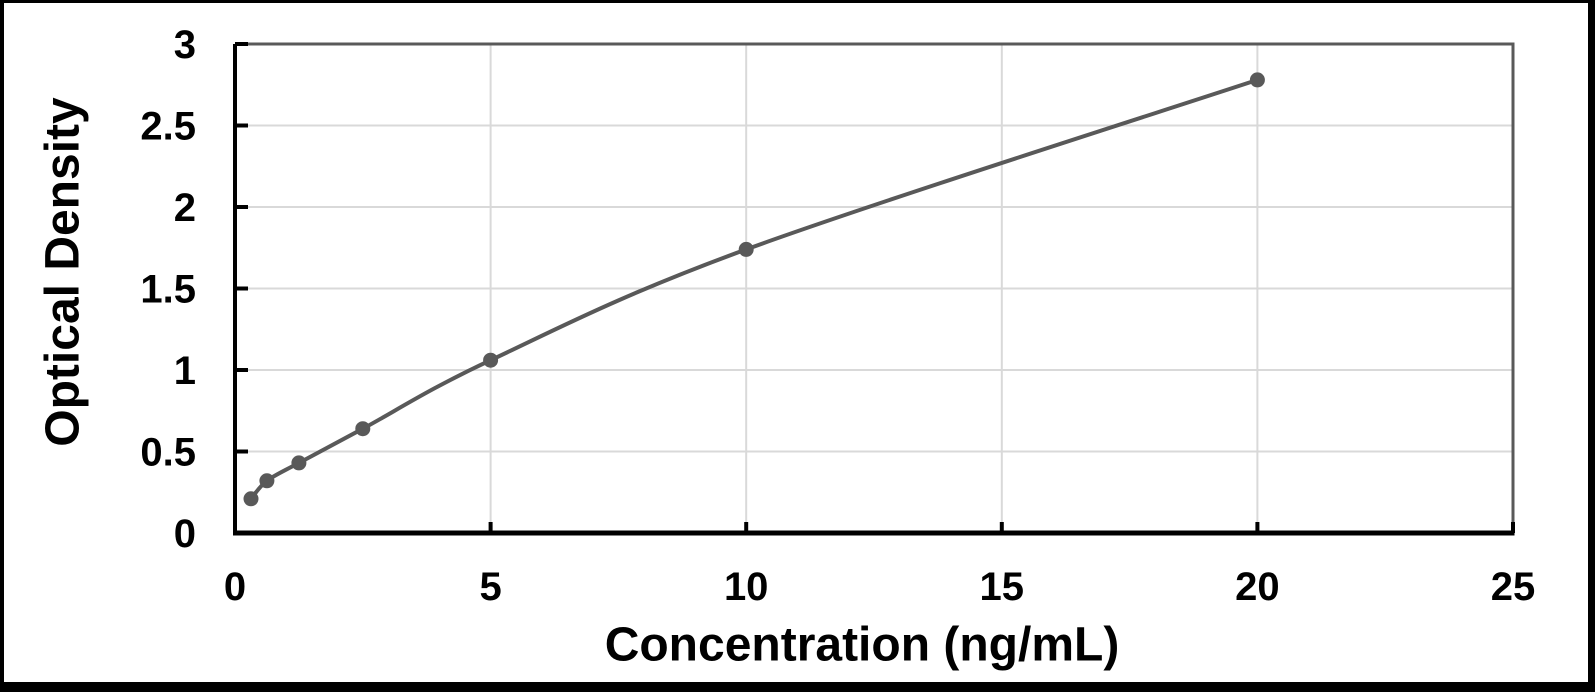  What do you see at coordinates (185, 371) in the screenshot?
I see `y-tick-label: 1` at bounding box center [185, 371].